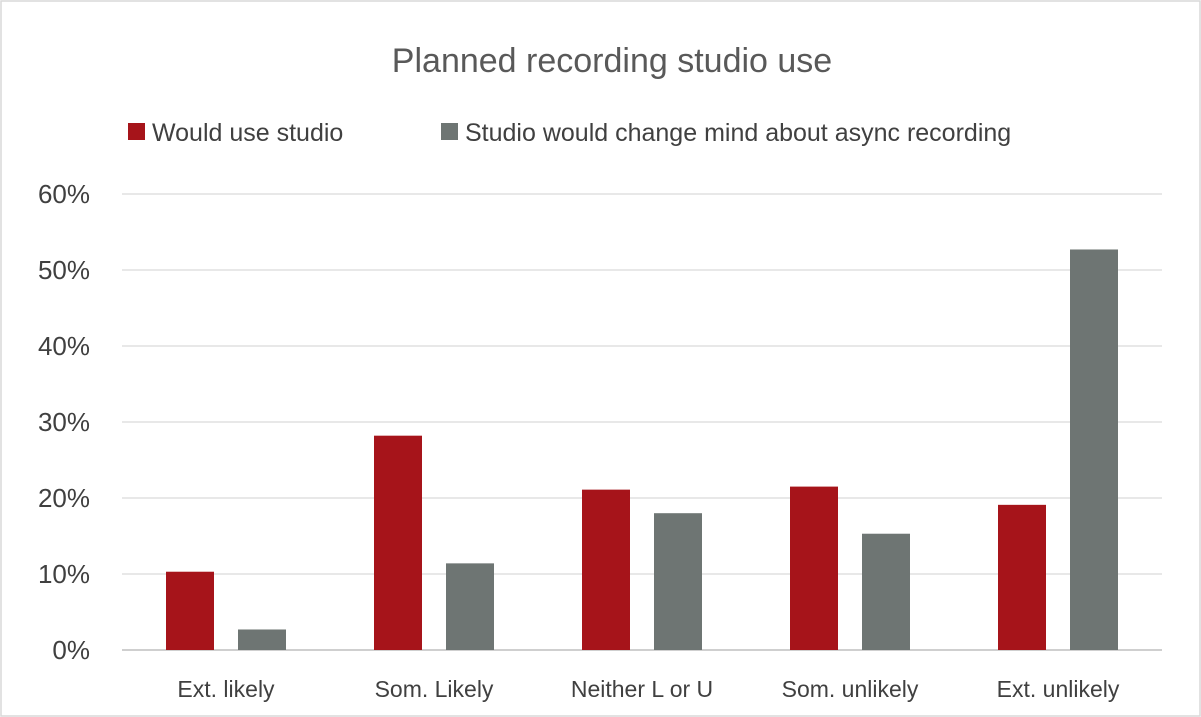 The height and width of the screenshot is (717, 1201). Describe the element at coordinates (226, 689) in the screenshot. I see `x-category-label: Ext. likely` at that location.